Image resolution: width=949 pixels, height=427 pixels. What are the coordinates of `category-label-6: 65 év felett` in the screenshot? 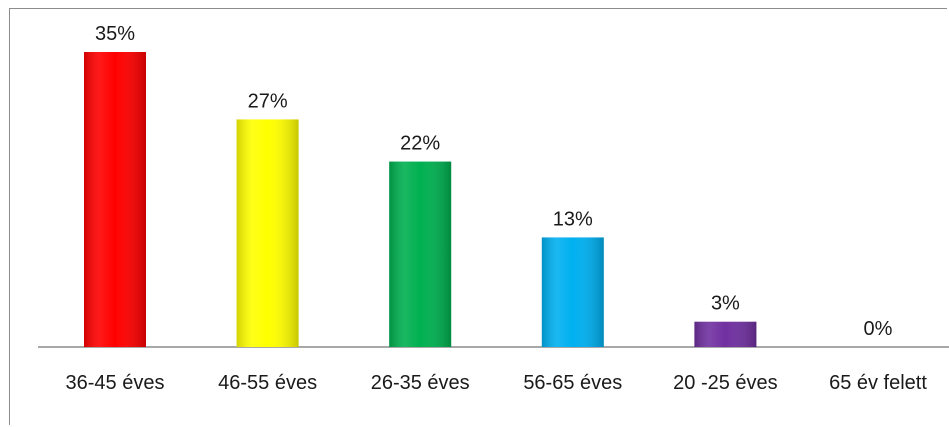 It's located at (878, 383).